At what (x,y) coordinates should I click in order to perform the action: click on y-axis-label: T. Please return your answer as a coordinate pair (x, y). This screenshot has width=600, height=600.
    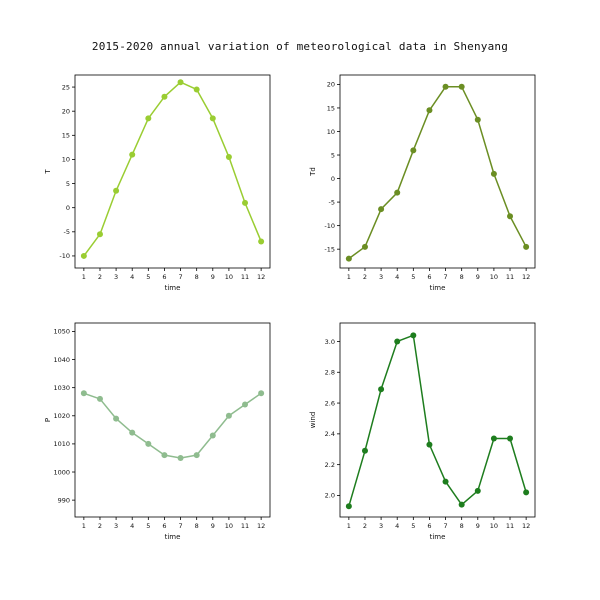
    Looking at the image, I should click on (48, 172).